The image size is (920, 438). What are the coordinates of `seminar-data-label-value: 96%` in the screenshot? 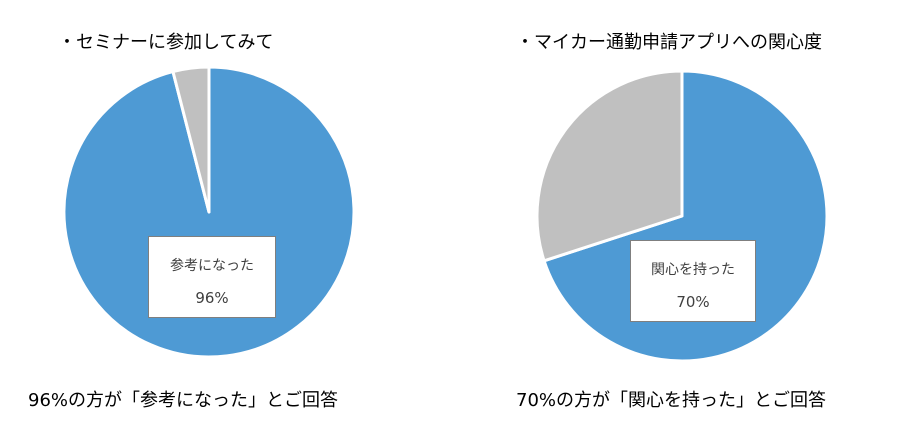 It's located at (212, 298).